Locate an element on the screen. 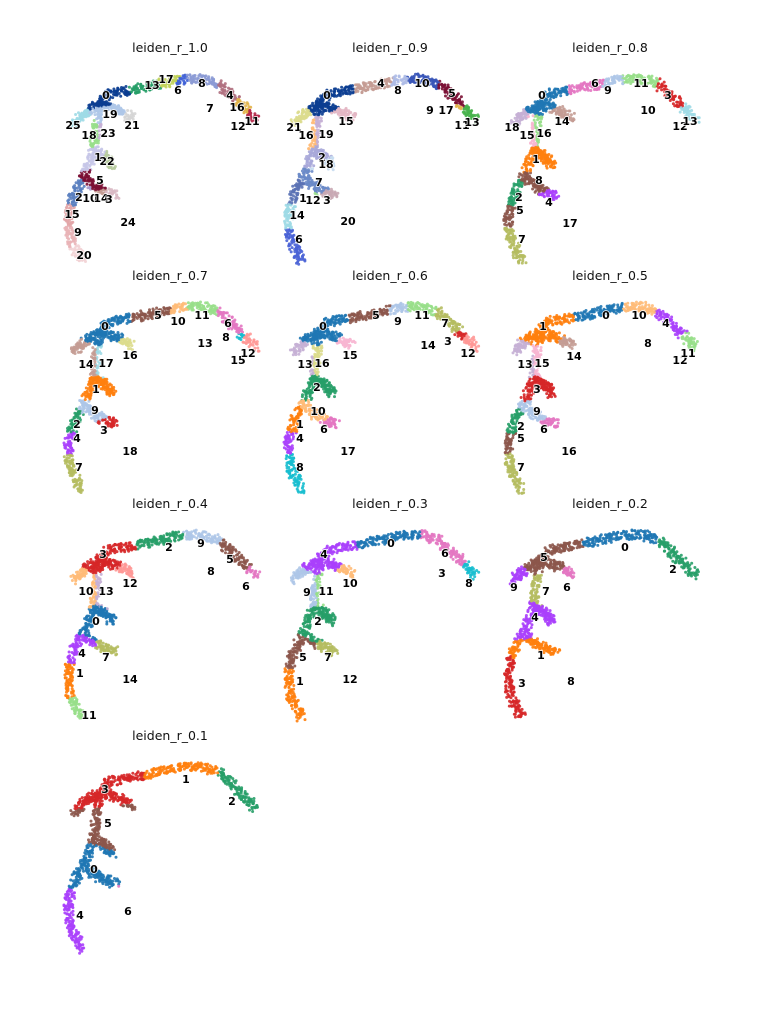  cluster-label: 20 is located at coordinates (84, 255).